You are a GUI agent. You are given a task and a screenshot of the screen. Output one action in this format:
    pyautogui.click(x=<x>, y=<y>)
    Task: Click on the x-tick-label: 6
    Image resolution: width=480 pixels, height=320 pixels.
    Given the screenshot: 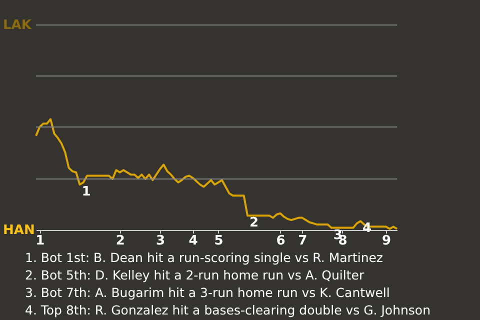 What is the action you would take?
    pyautogui.click(x=281, y=241)
    